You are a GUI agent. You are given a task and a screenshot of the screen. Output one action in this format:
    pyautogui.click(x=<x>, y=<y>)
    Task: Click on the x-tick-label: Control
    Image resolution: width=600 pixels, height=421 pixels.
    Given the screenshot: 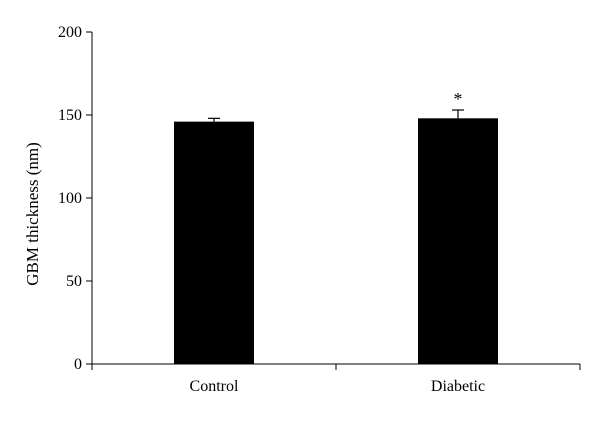 What is the action you would take?
    pyautogui.click(x=214, y=386)
    